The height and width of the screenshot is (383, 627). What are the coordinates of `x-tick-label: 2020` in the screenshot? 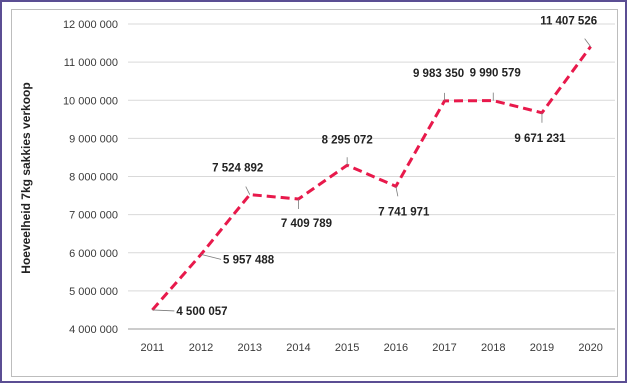 It's located at (590, 348).